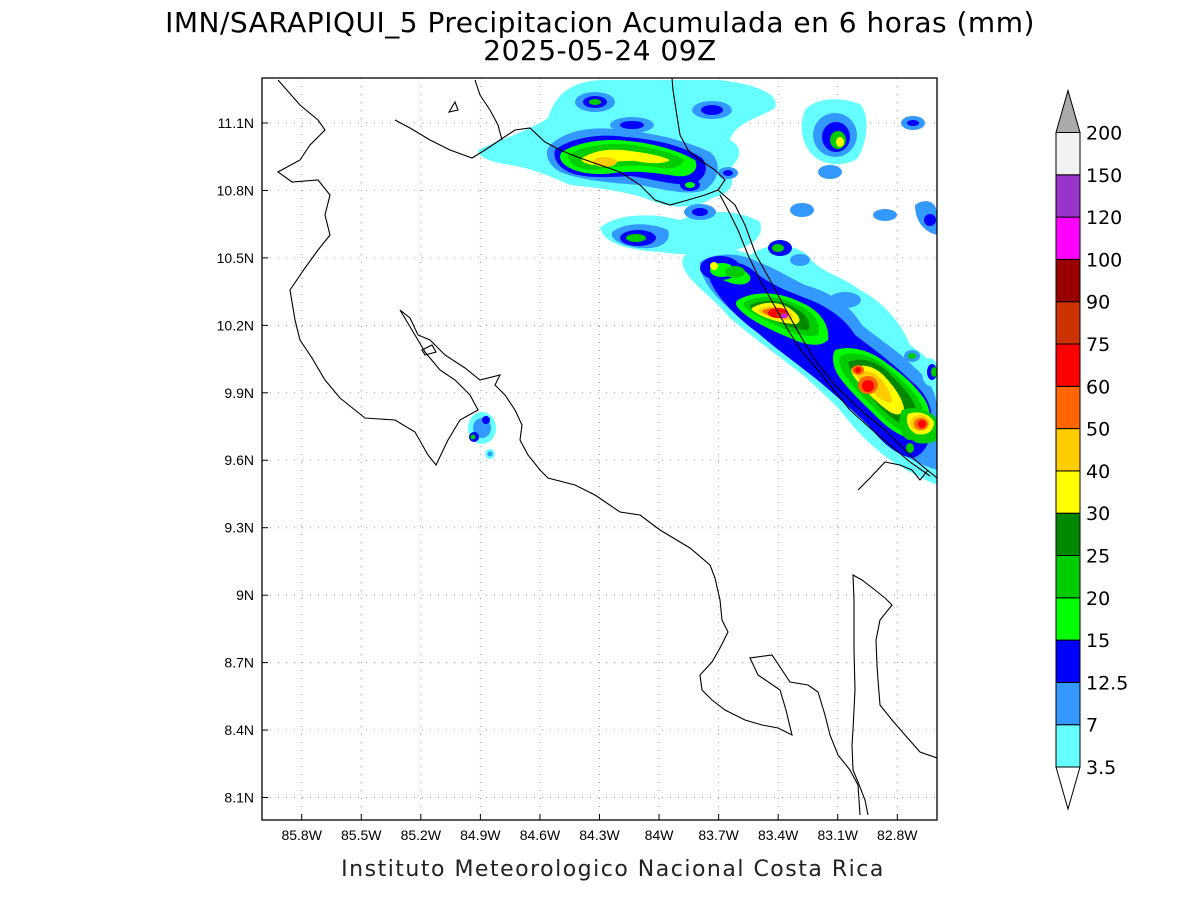 This screenshot has height=900, width=1200. I want to click on colorbar-max-arrow, so click(1068, 110).